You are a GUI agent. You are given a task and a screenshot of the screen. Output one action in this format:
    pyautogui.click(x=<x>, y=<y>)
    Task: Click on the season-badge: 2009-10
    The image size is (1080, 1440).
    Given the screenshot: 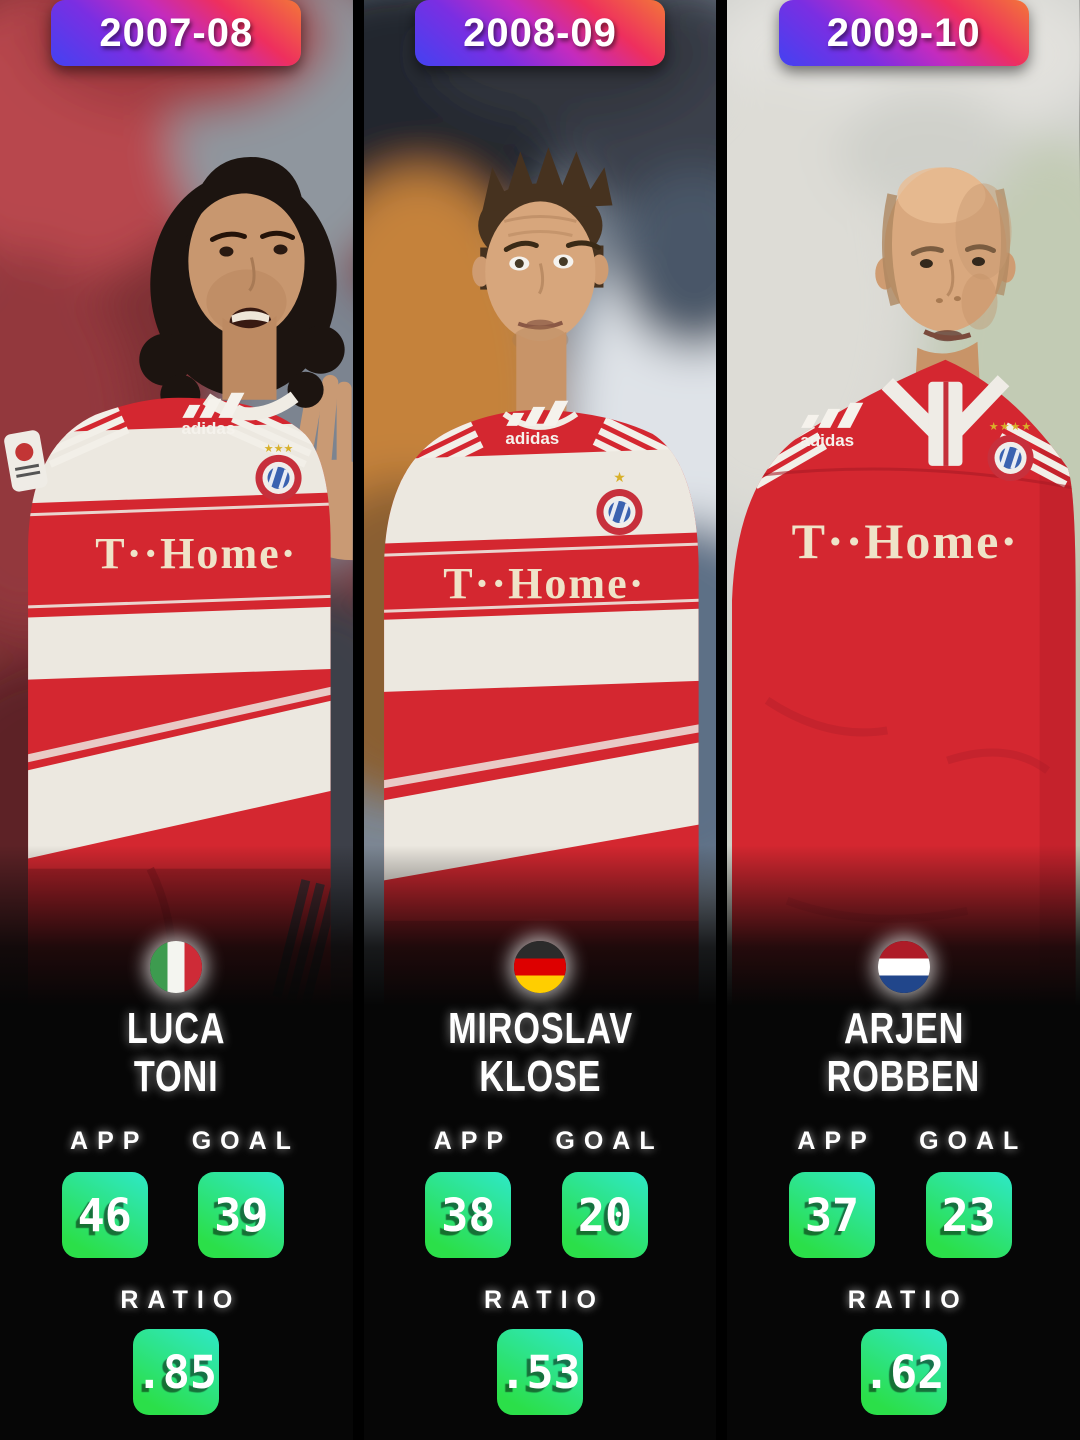 What is the action you would take?
    pyautogui.click(x=903, y=33)
    